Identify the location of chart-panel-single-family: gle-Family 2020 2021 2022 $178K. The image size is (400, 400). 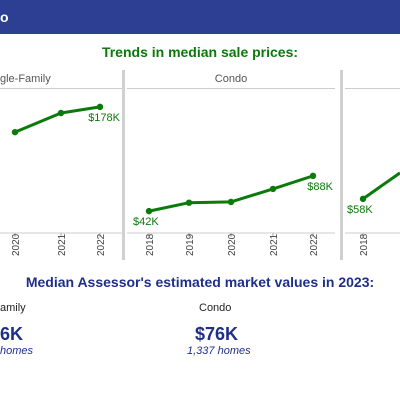
(61, 165).